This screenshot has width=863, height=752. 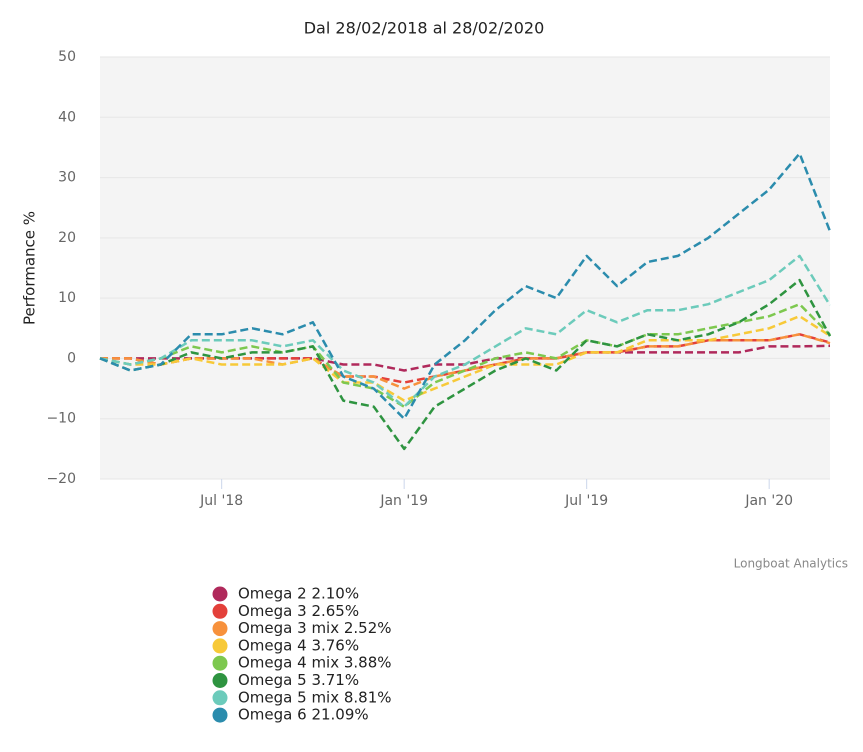 What do you see at coordinates (67, 298) in the screenshot?
I see `y-tick-label: 10` at bounding box center [67, 298].